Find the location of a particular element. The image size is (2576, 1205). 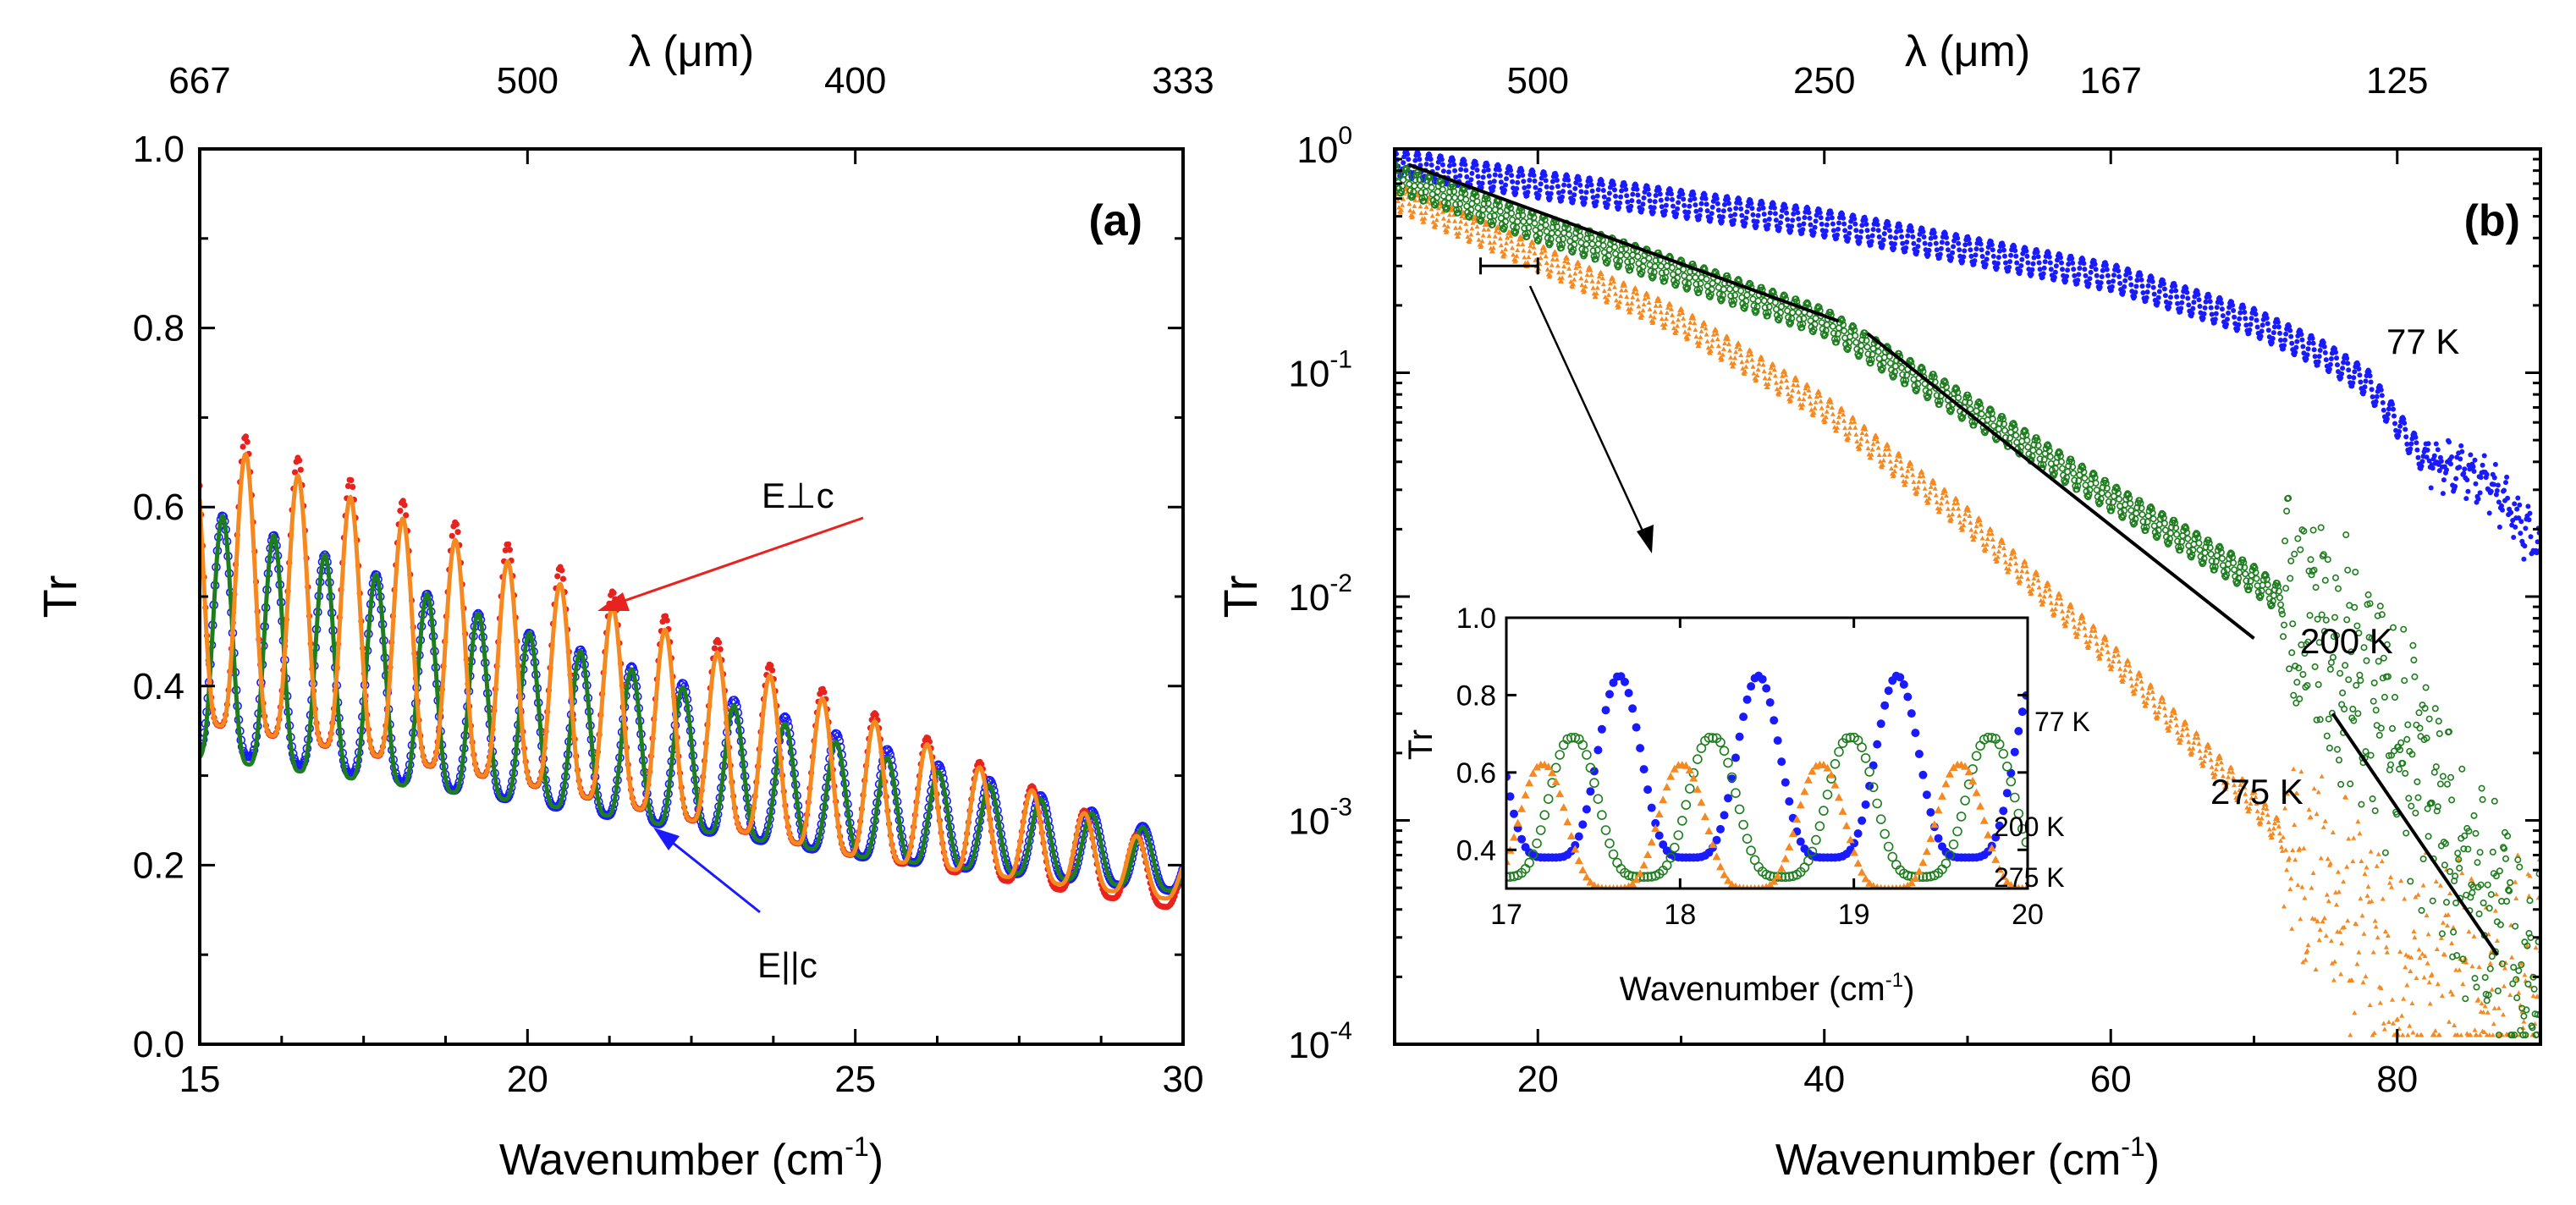

panel-a-label: (a) is located at coordinates (1115, 220).